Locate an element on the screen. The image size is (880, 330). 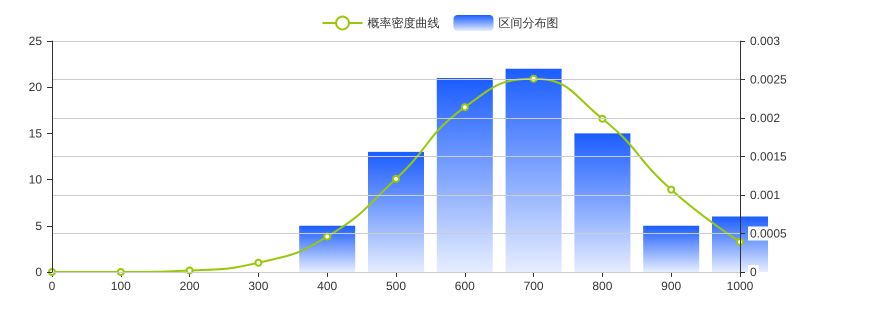
y-tick-label: 0 is located at coordinates (38, 272).